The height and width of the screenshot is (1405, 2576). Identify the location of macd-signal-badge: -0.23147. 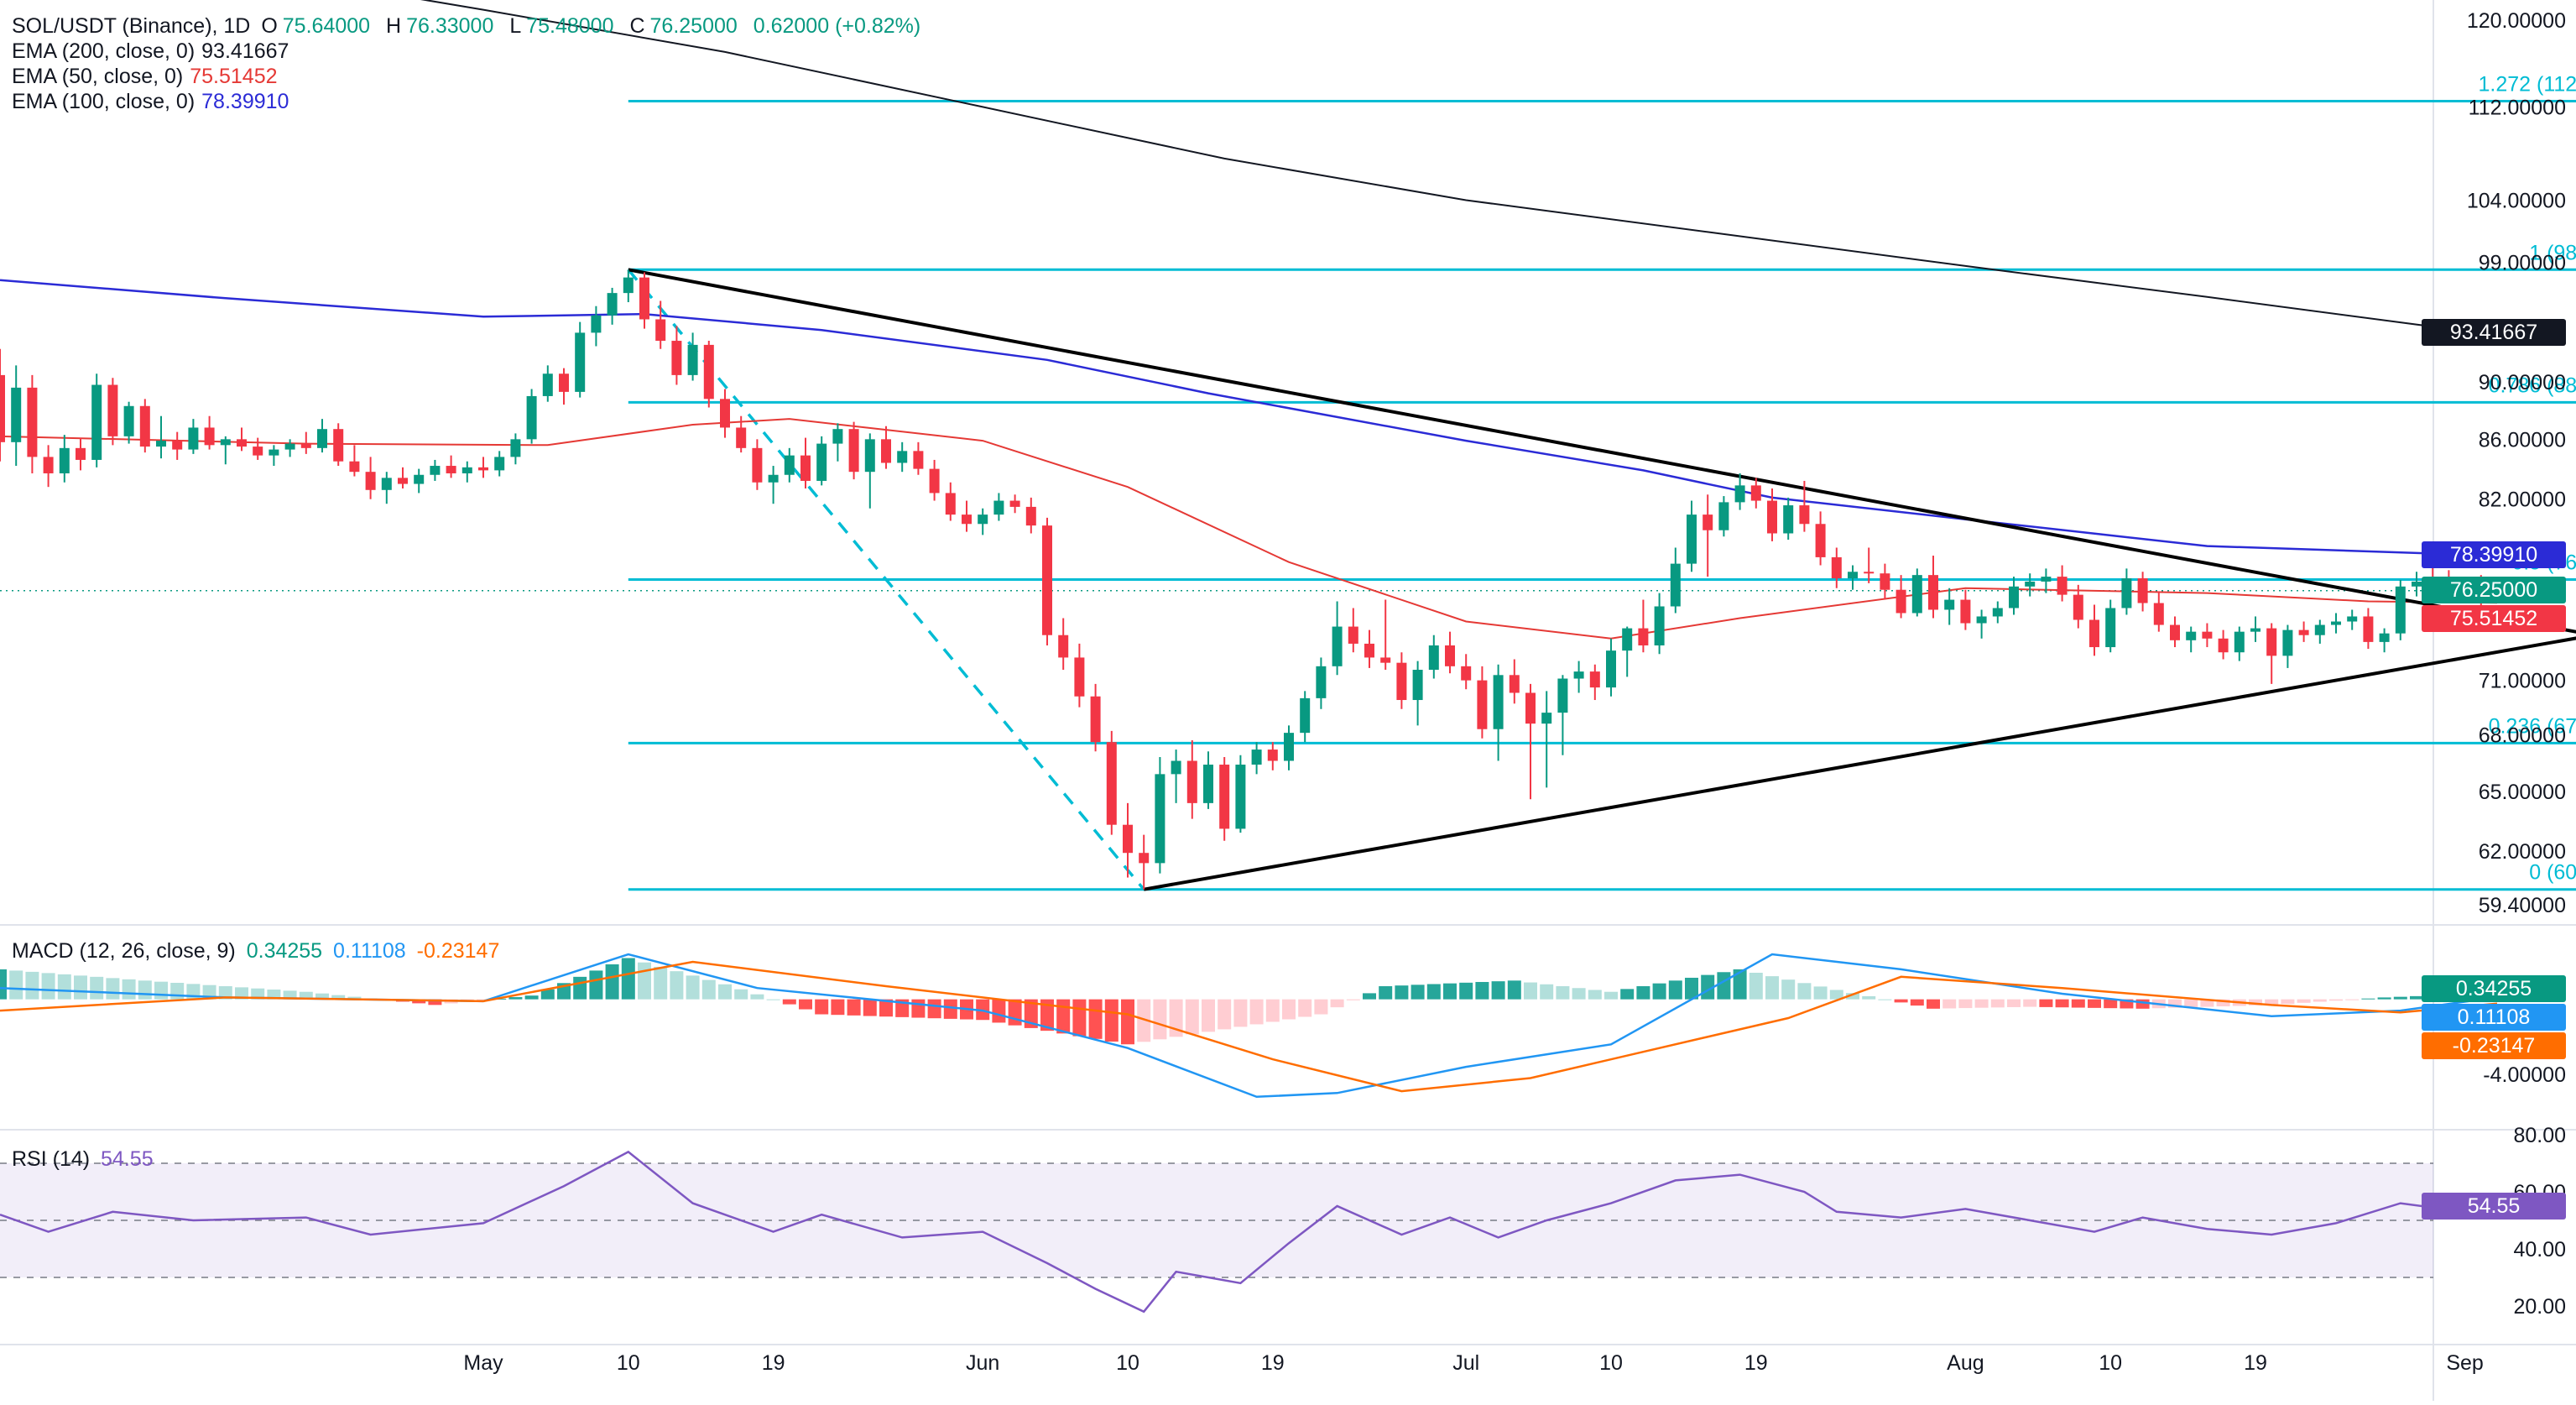
(2494, 1045).